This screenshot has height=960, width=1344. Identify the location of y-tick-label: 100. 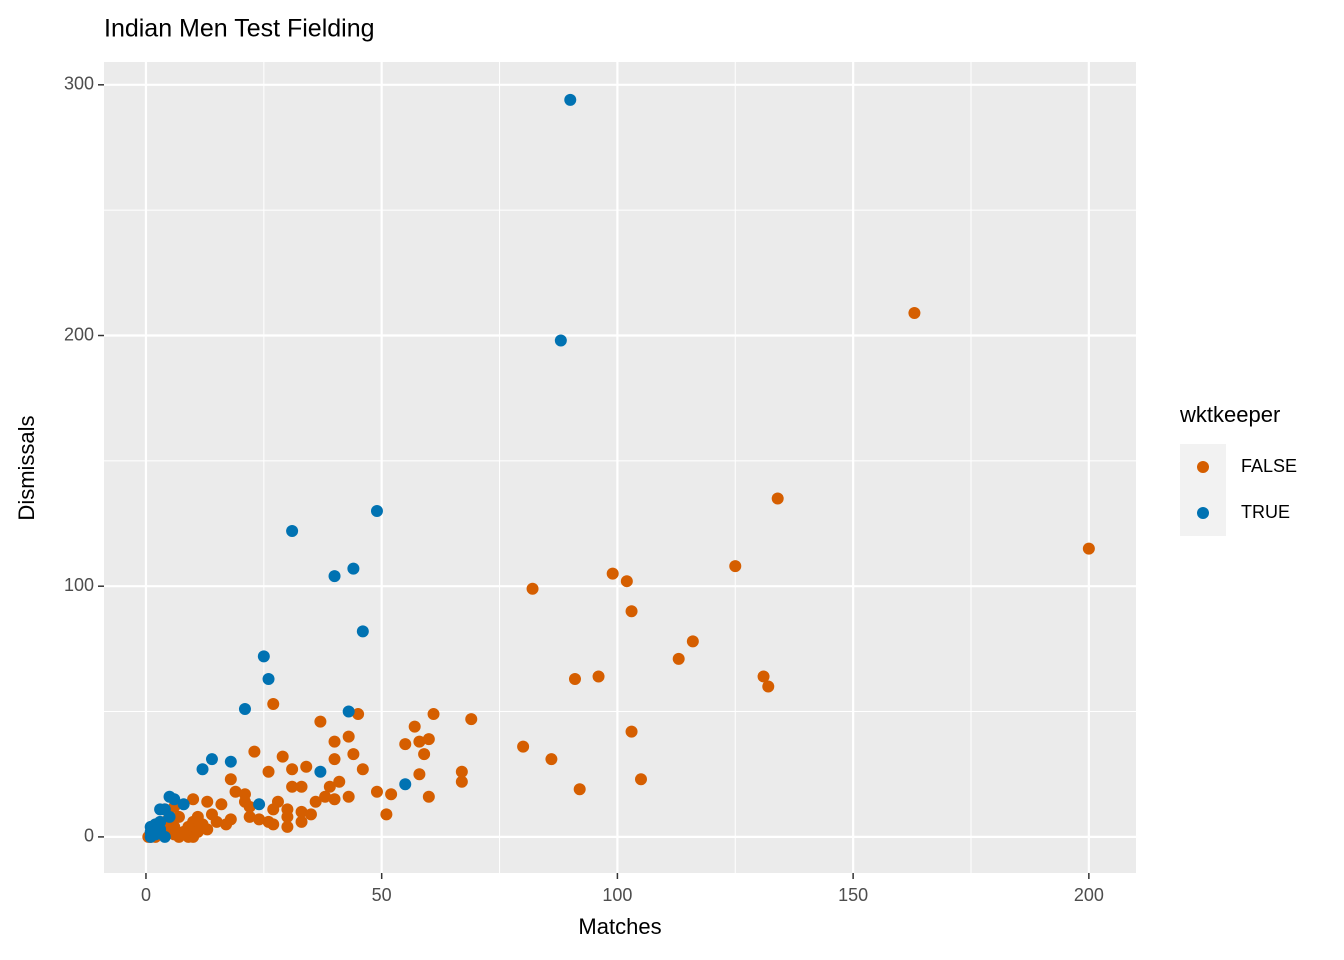
(79, 585).